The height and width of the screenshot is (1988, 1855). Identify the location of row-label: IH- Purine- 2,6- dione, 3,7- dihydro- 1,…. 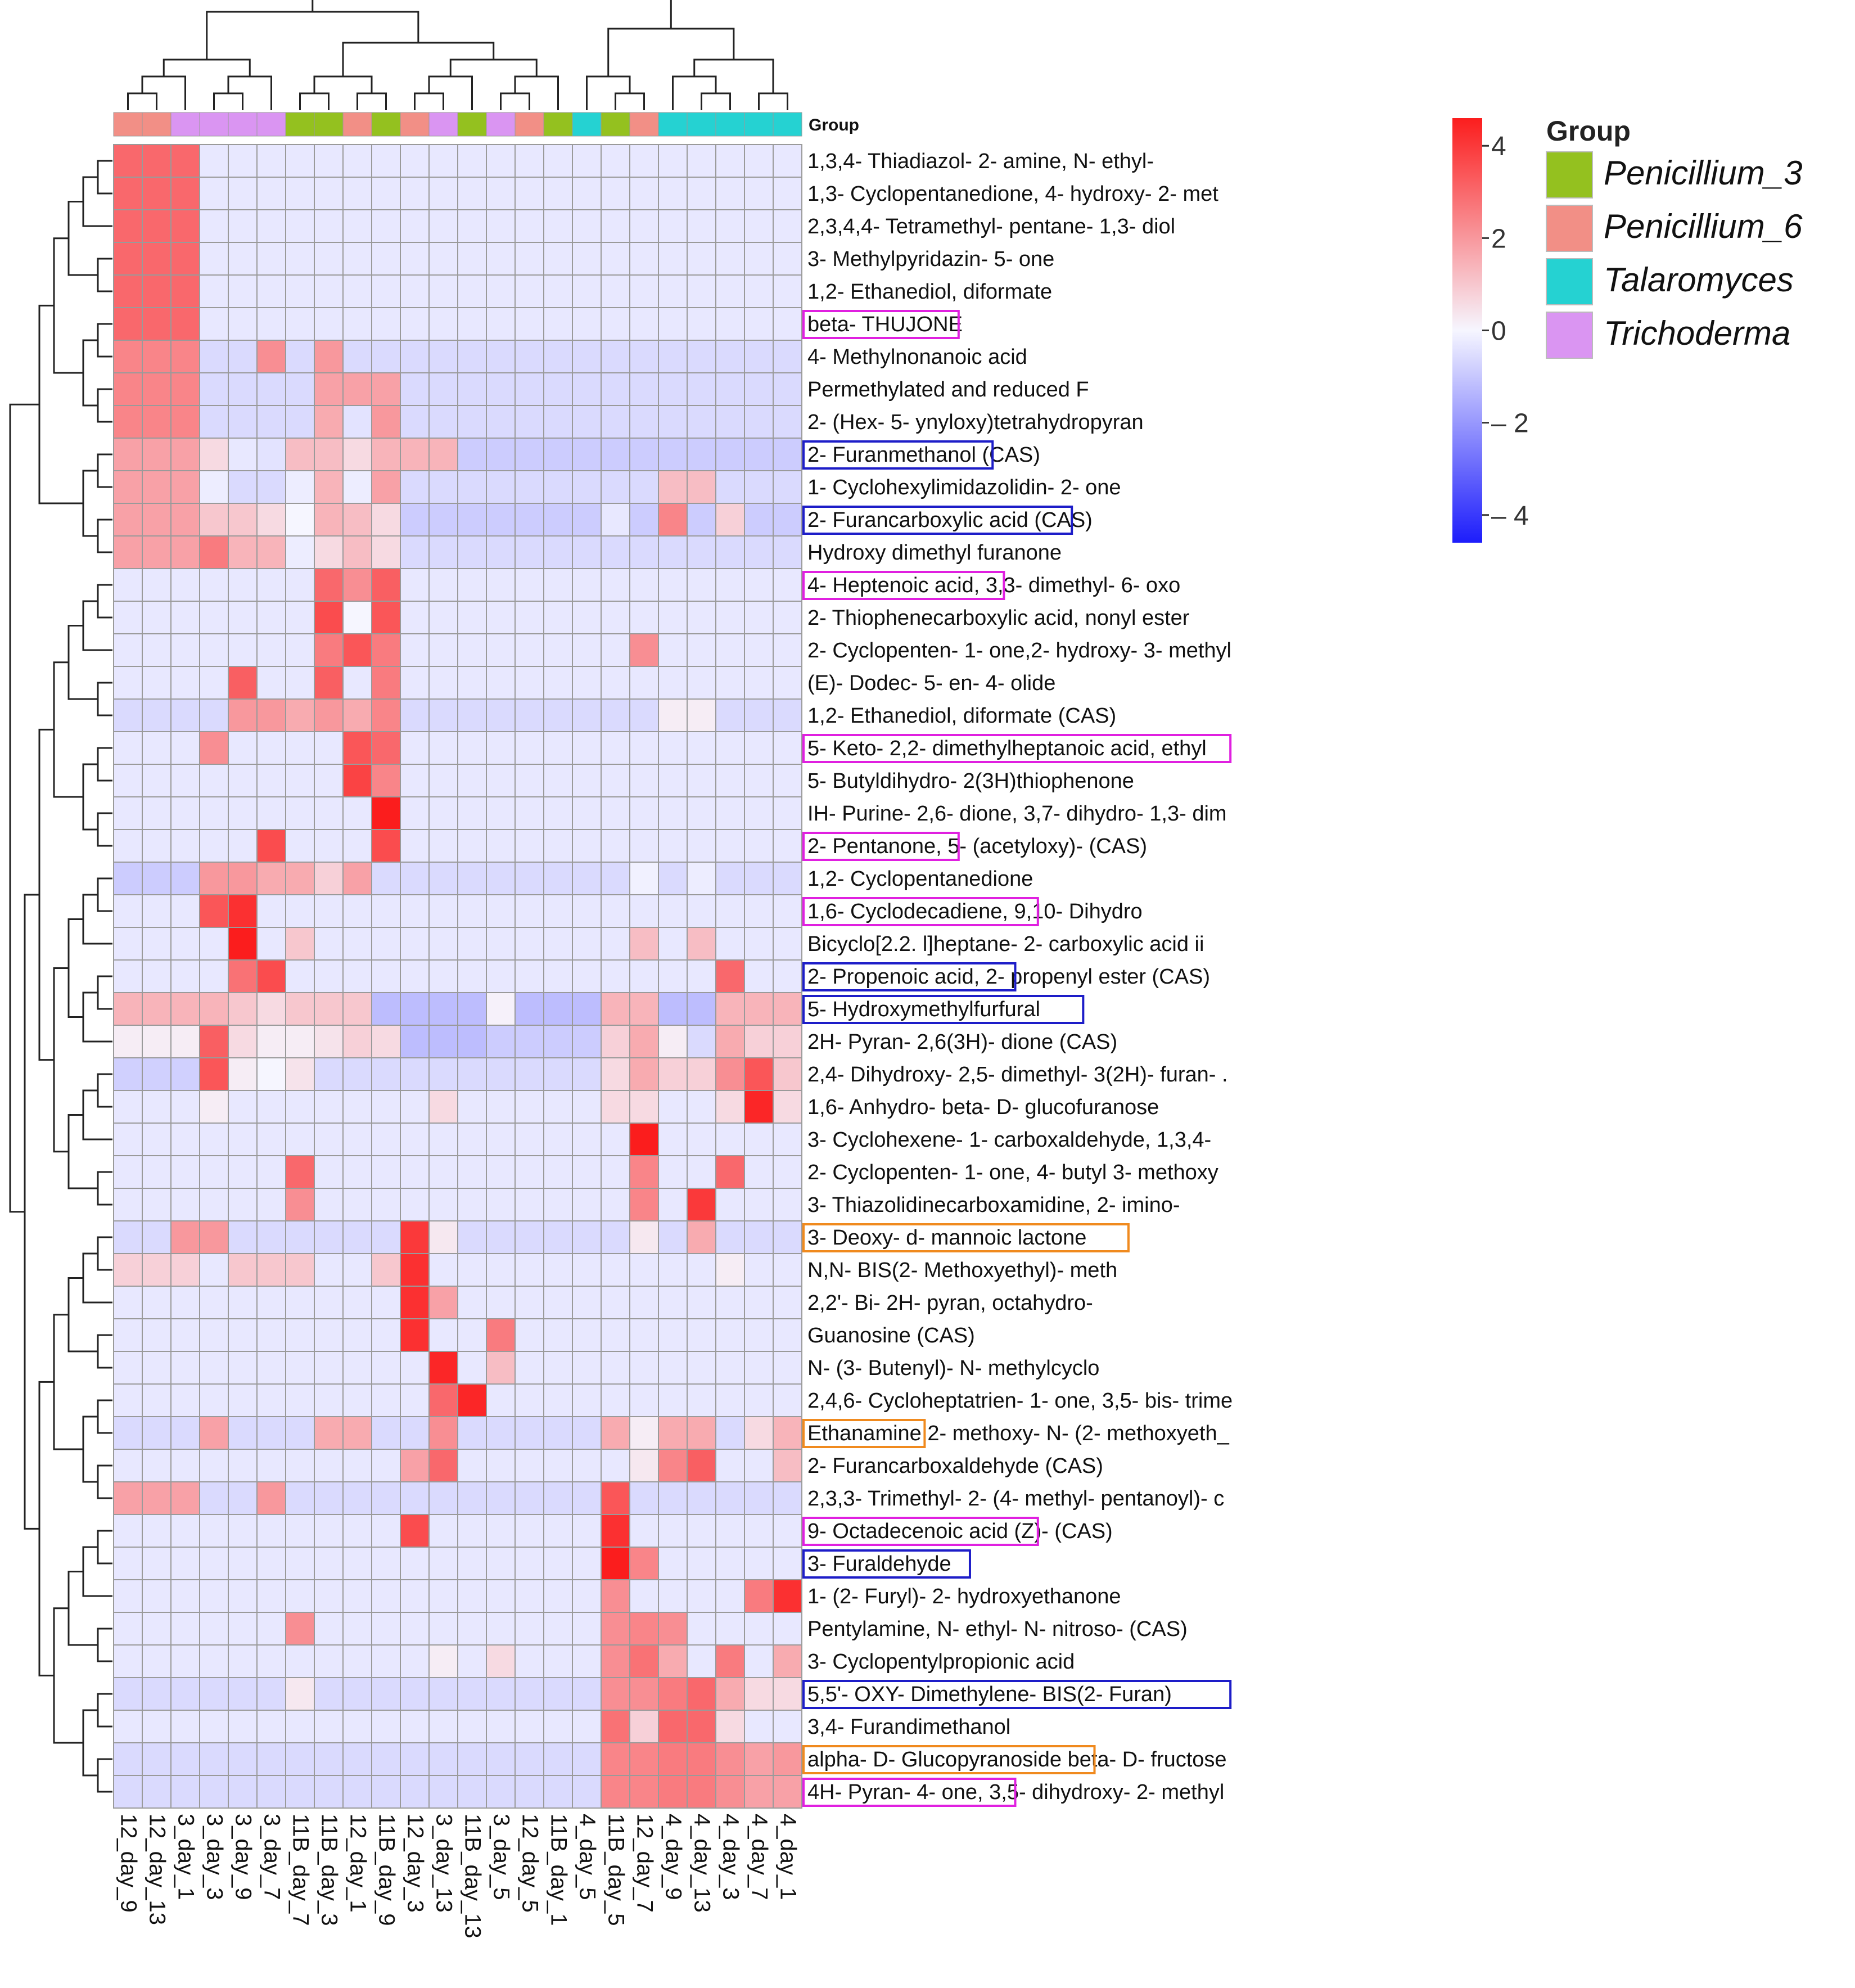
(1017, 814).